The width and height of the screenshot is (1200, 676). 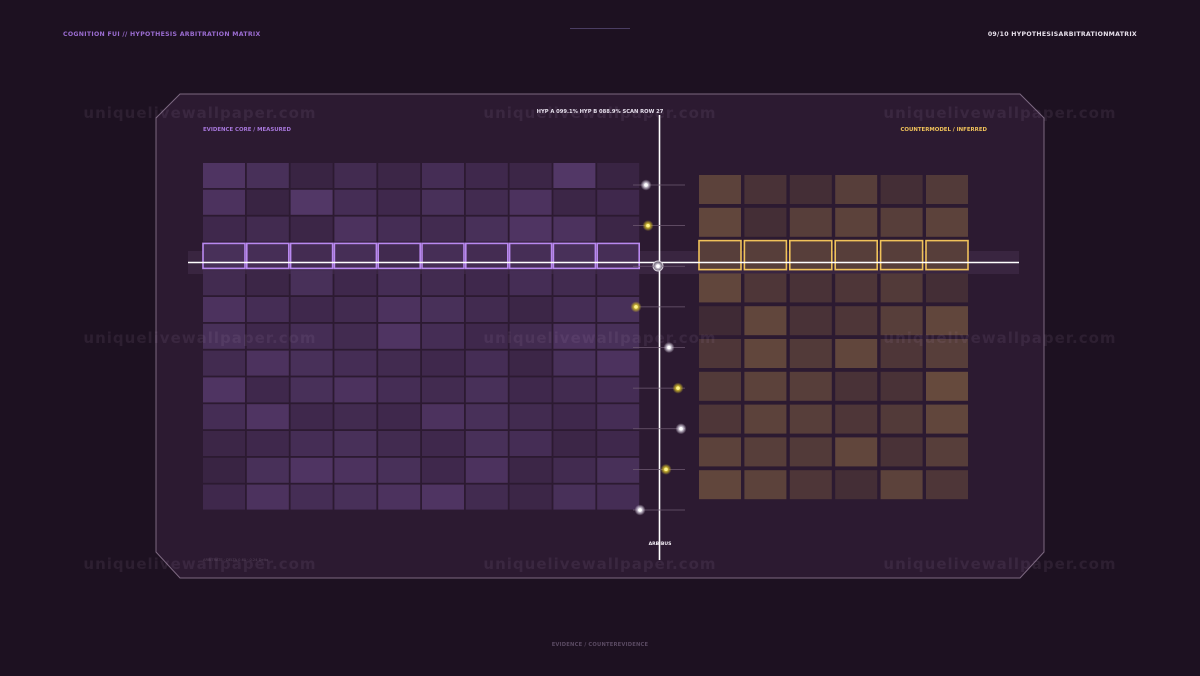 I want to click on confidence-markers, so click(x=658, y=347).